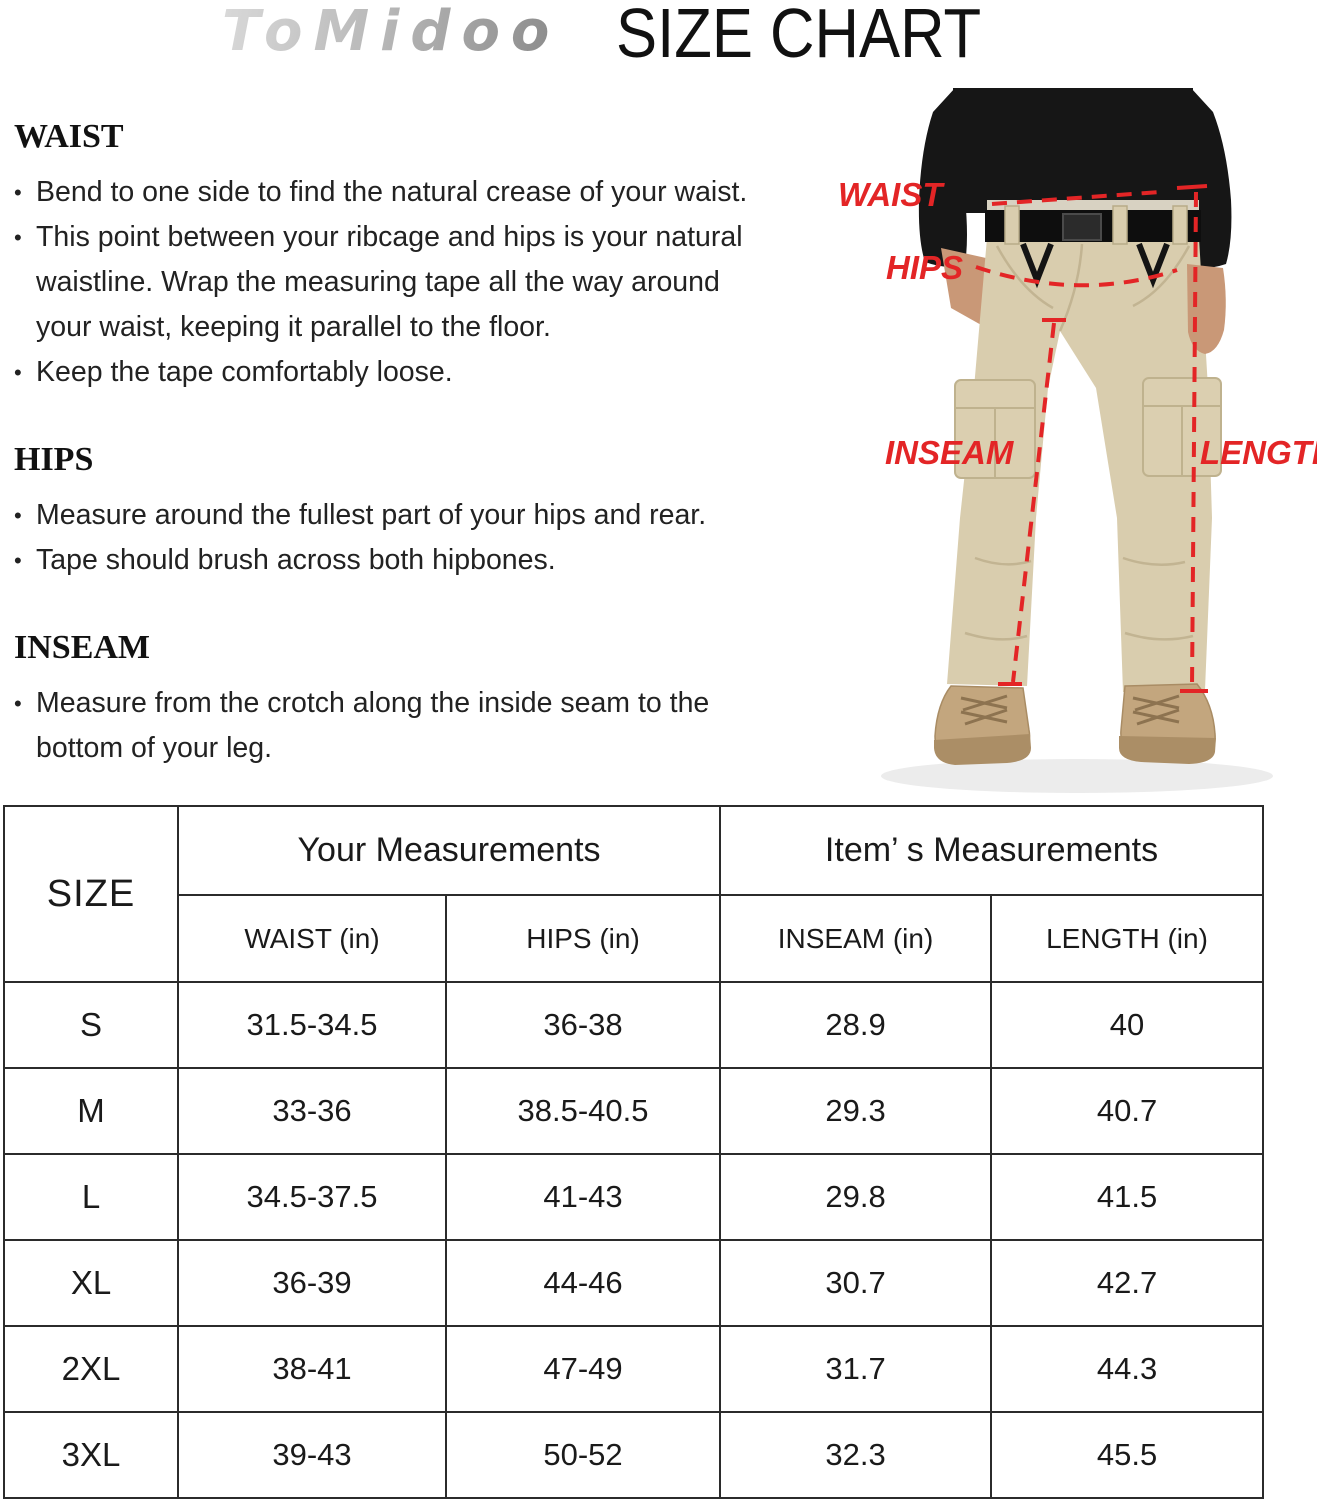 This screenshot has height=1500, width=1317. Describe the element at coordinates (1127, 1111) in the screenshot. I see `length-value: 40.7` at that location.